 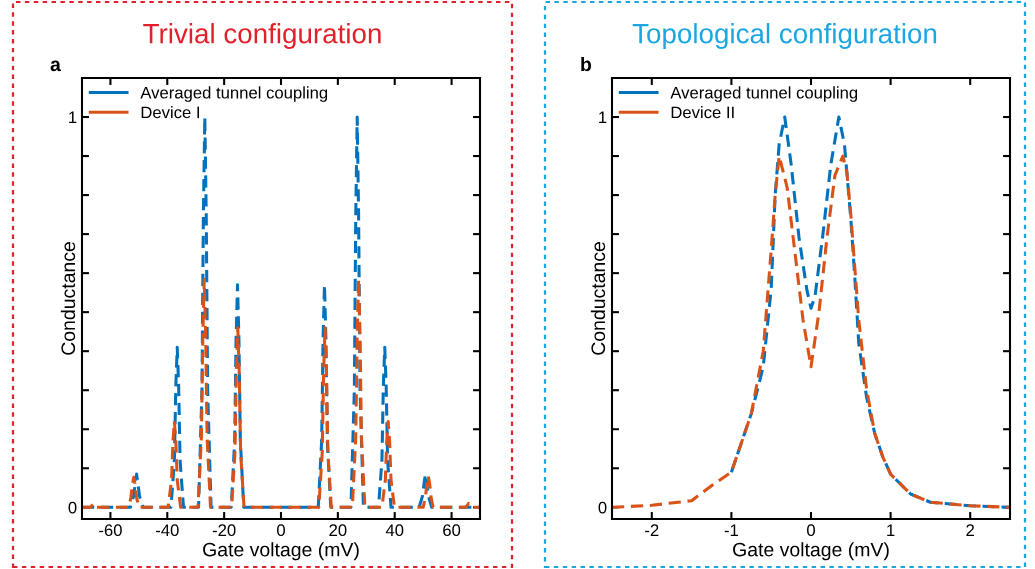 I want to click on x-tick-label: 60, so click(x=452, y=530).